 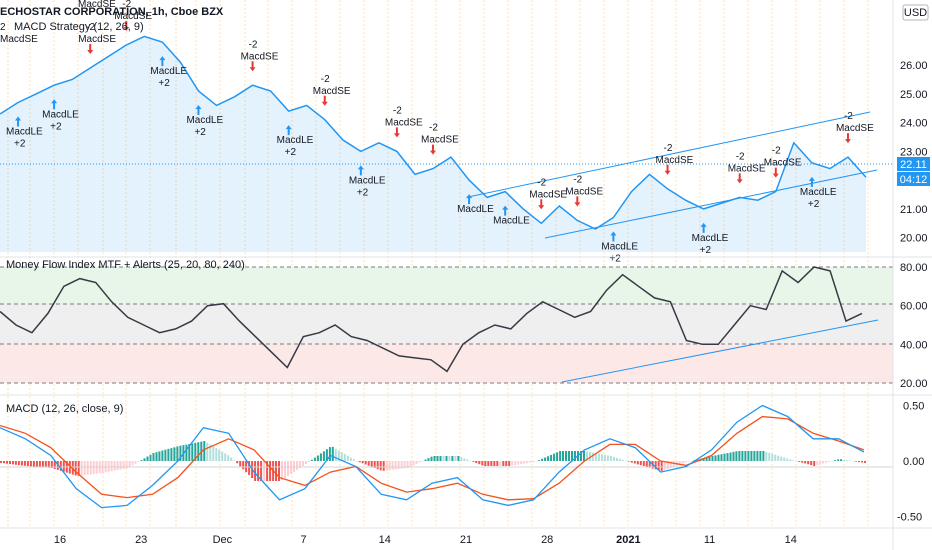 What do you see at coordinates (914, 326) in the screenshot?
I see `mfi-axis: 80.0060.0040.0020.00` at bounding box center [914, 326].